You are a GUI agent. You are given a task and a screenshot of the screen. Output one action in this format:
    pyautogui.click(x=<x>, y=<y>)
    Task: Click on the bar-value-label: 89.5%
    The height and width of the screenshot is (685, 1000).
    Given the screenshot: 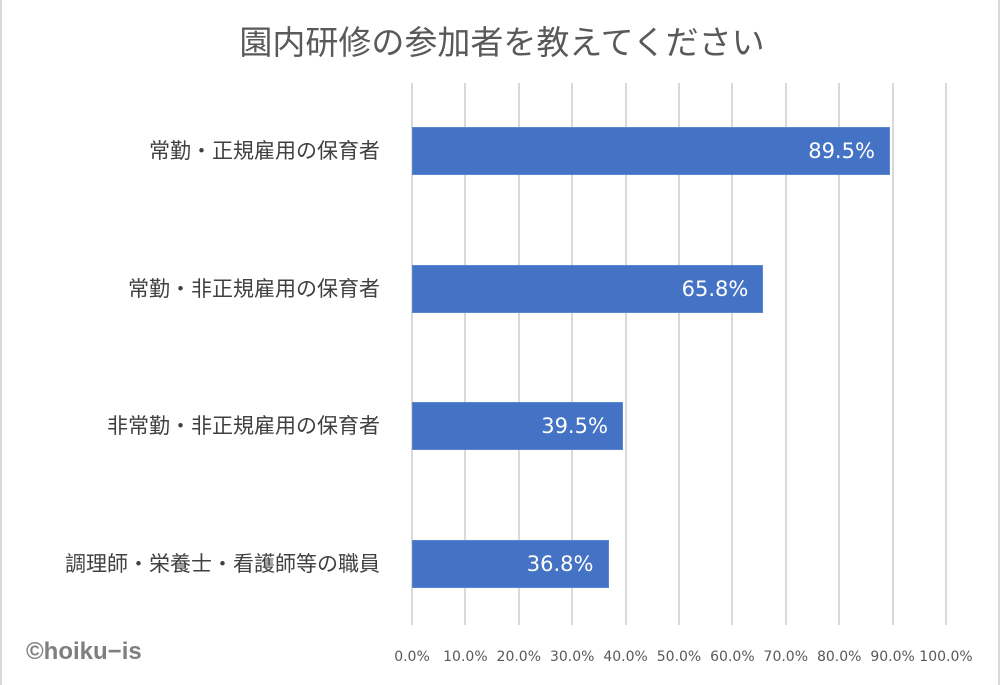 What is the action you would take?
    pyautogui.click(x=841, y=151)
    